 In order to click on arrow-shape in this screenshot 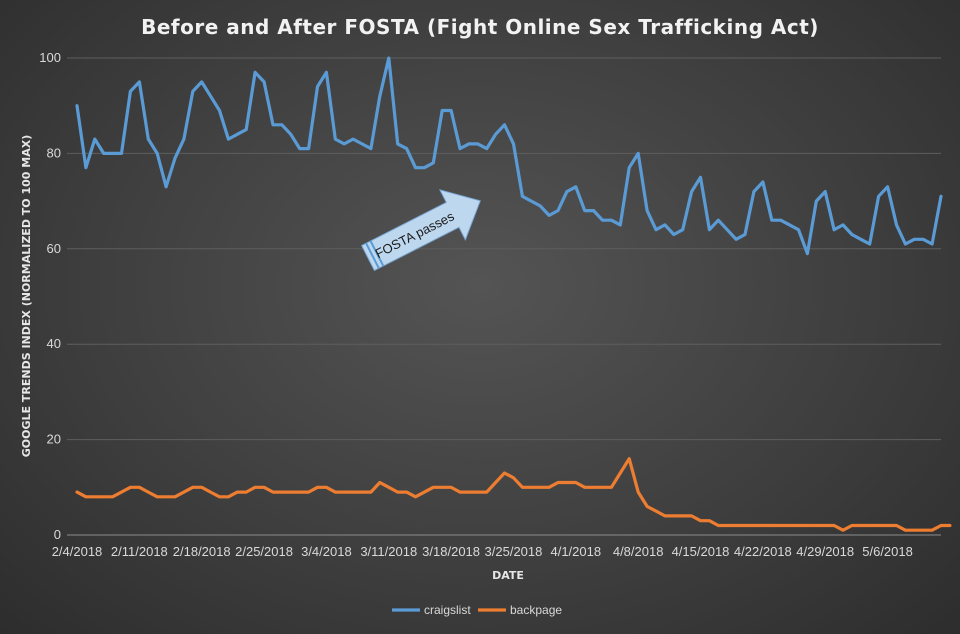, I will do `click(420, 230)`.